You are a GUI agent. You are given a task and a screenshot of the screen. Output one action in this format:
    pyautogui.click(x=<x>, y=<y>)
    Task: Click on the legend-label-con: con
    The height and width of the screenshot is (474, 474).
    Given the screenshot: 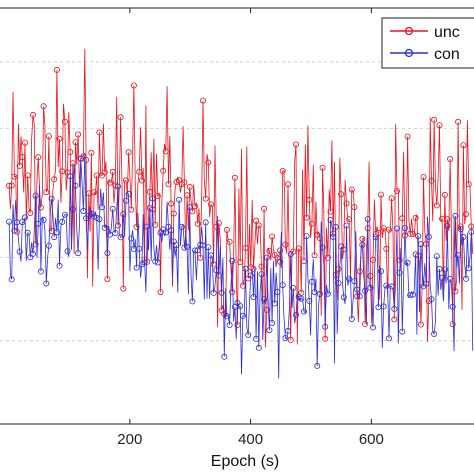 What is the action you would take?
    pyautogui.click(x=447, y=54)
    